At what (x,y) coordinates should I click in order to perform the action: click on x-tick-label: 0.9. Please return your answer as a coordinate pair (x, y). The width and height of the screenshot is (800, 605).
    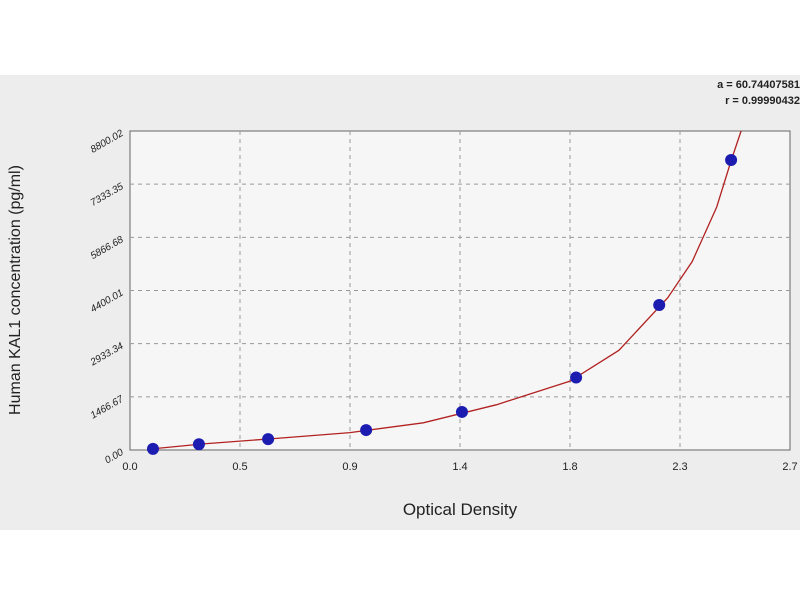
    Looking at the image, I should click on (349, 467).